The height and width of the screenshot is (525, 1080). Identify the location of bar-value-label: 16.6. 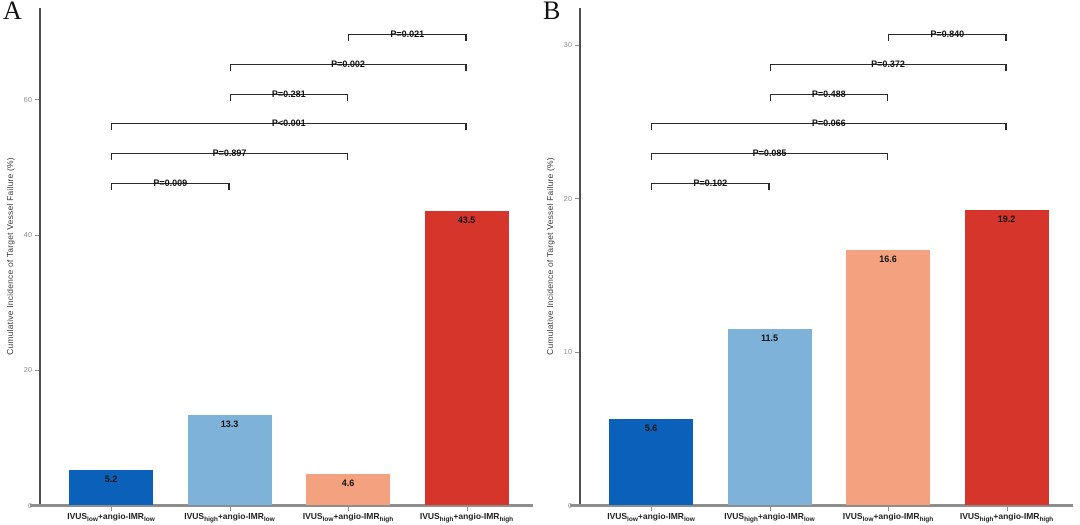
(888, 259).